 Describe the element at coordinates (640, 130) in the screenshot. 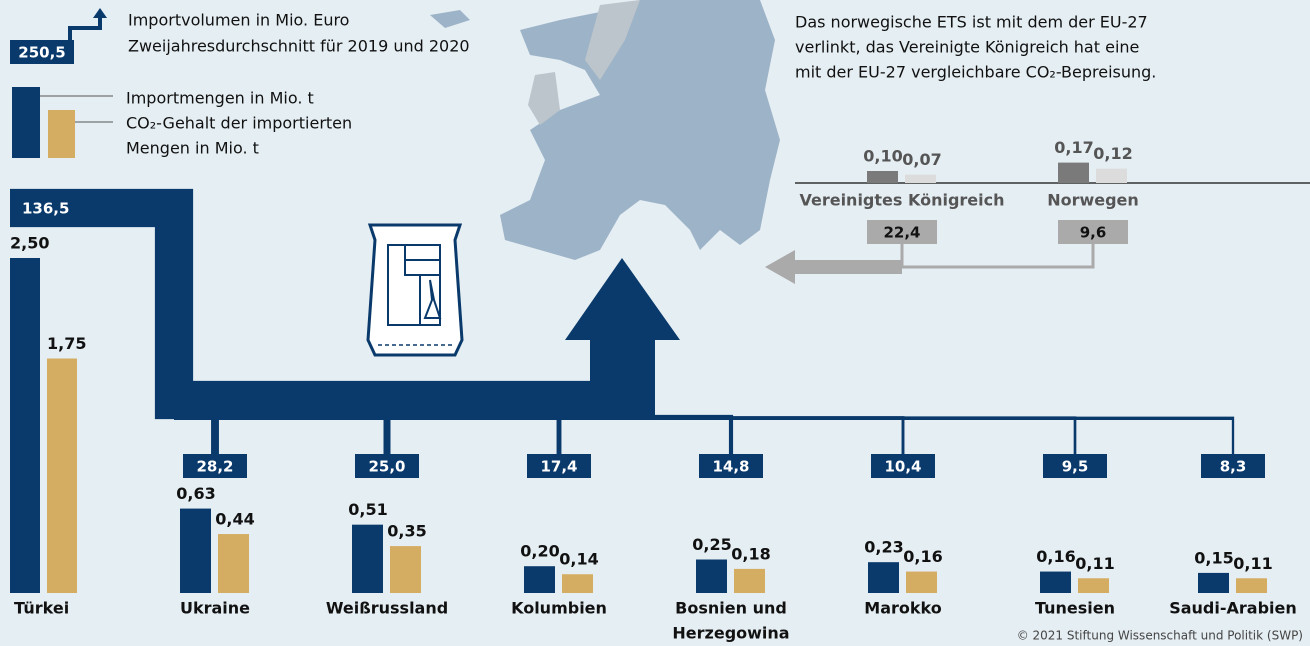

I see `map-eu` at that location.